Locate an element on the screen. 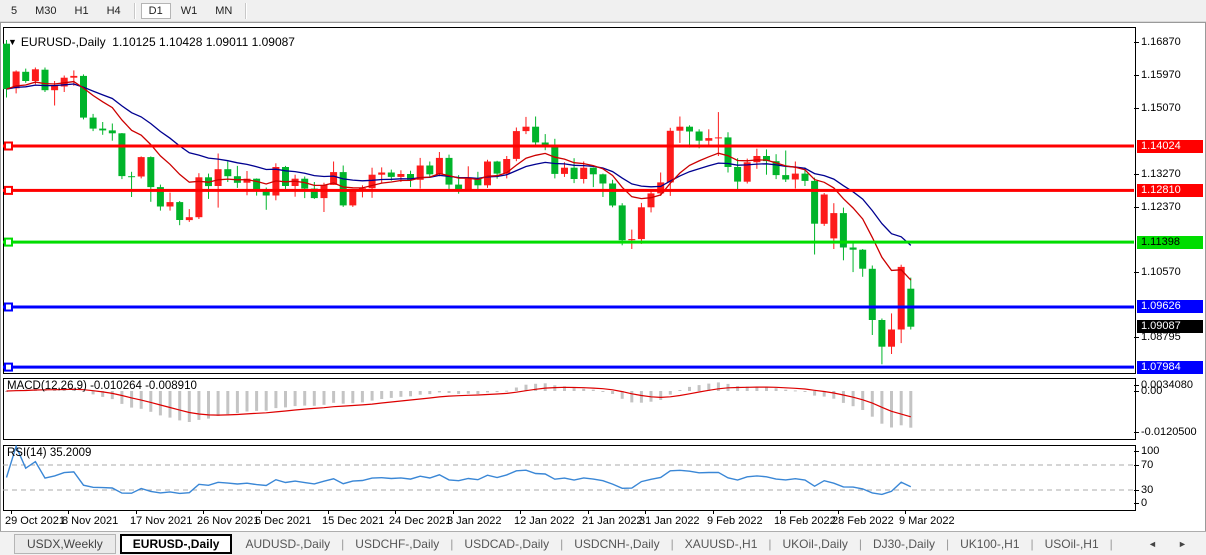 This screenshot has width=1206, height=555. ohlc-close: 1.09087 is located at coordinates (273, 42).